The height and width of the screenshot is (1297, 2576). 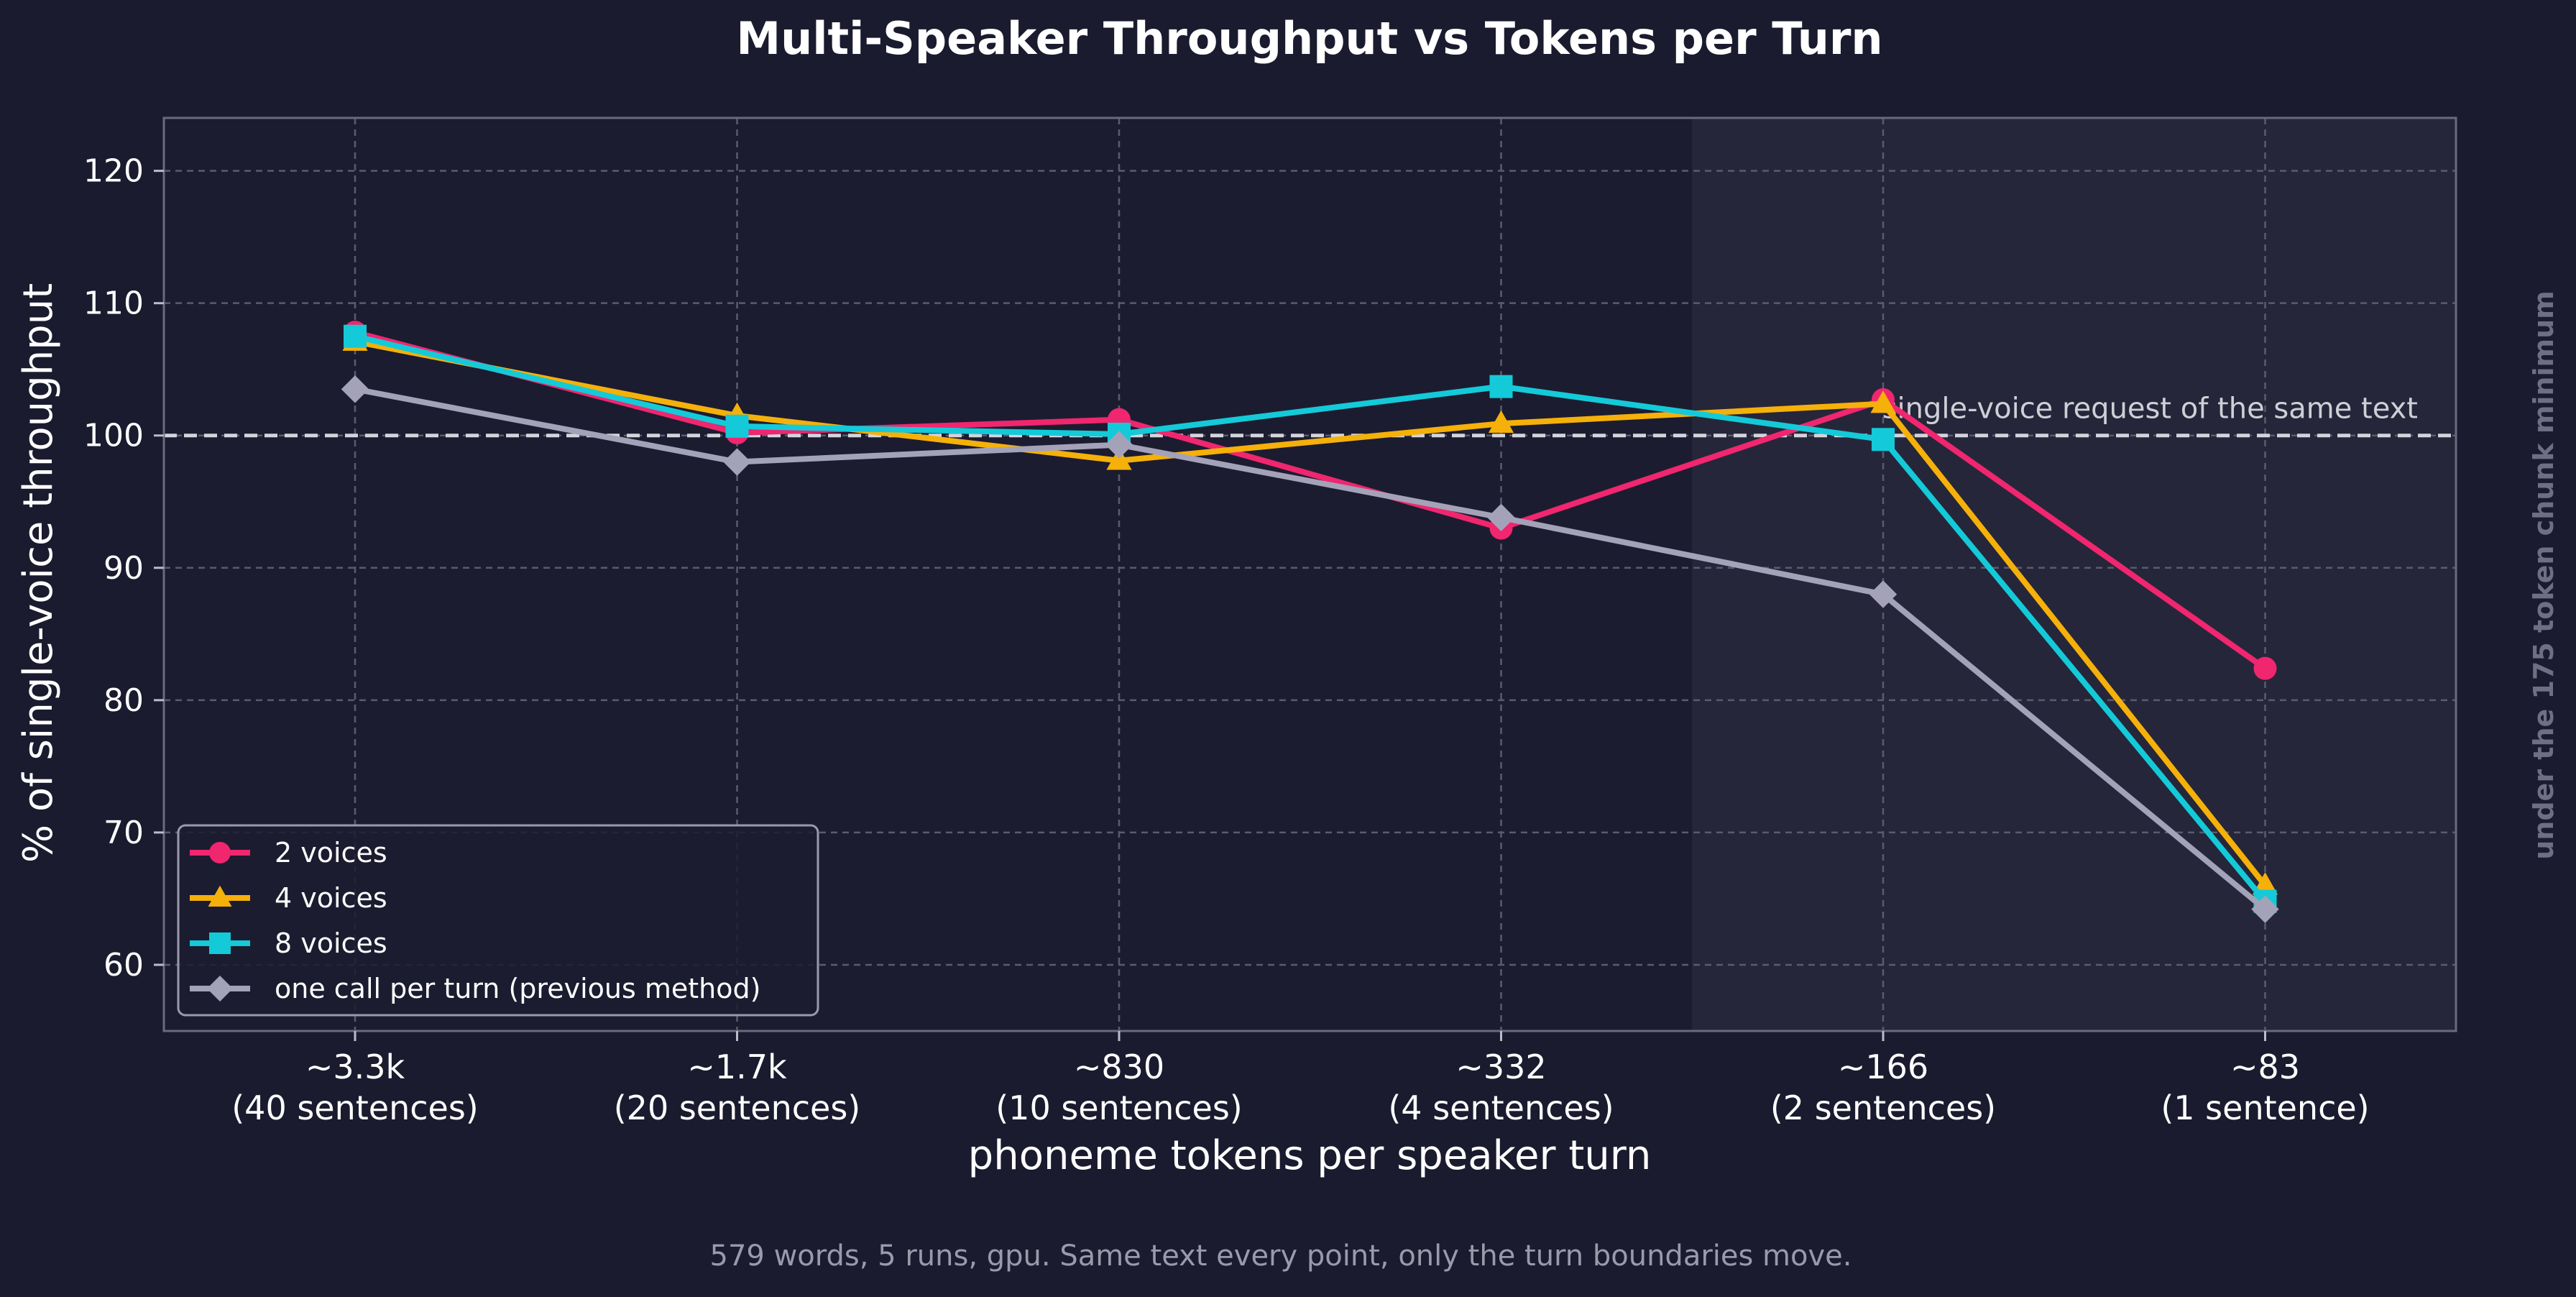 I want to click on legend-entry: 2 voices, so click(x=288, y=853).